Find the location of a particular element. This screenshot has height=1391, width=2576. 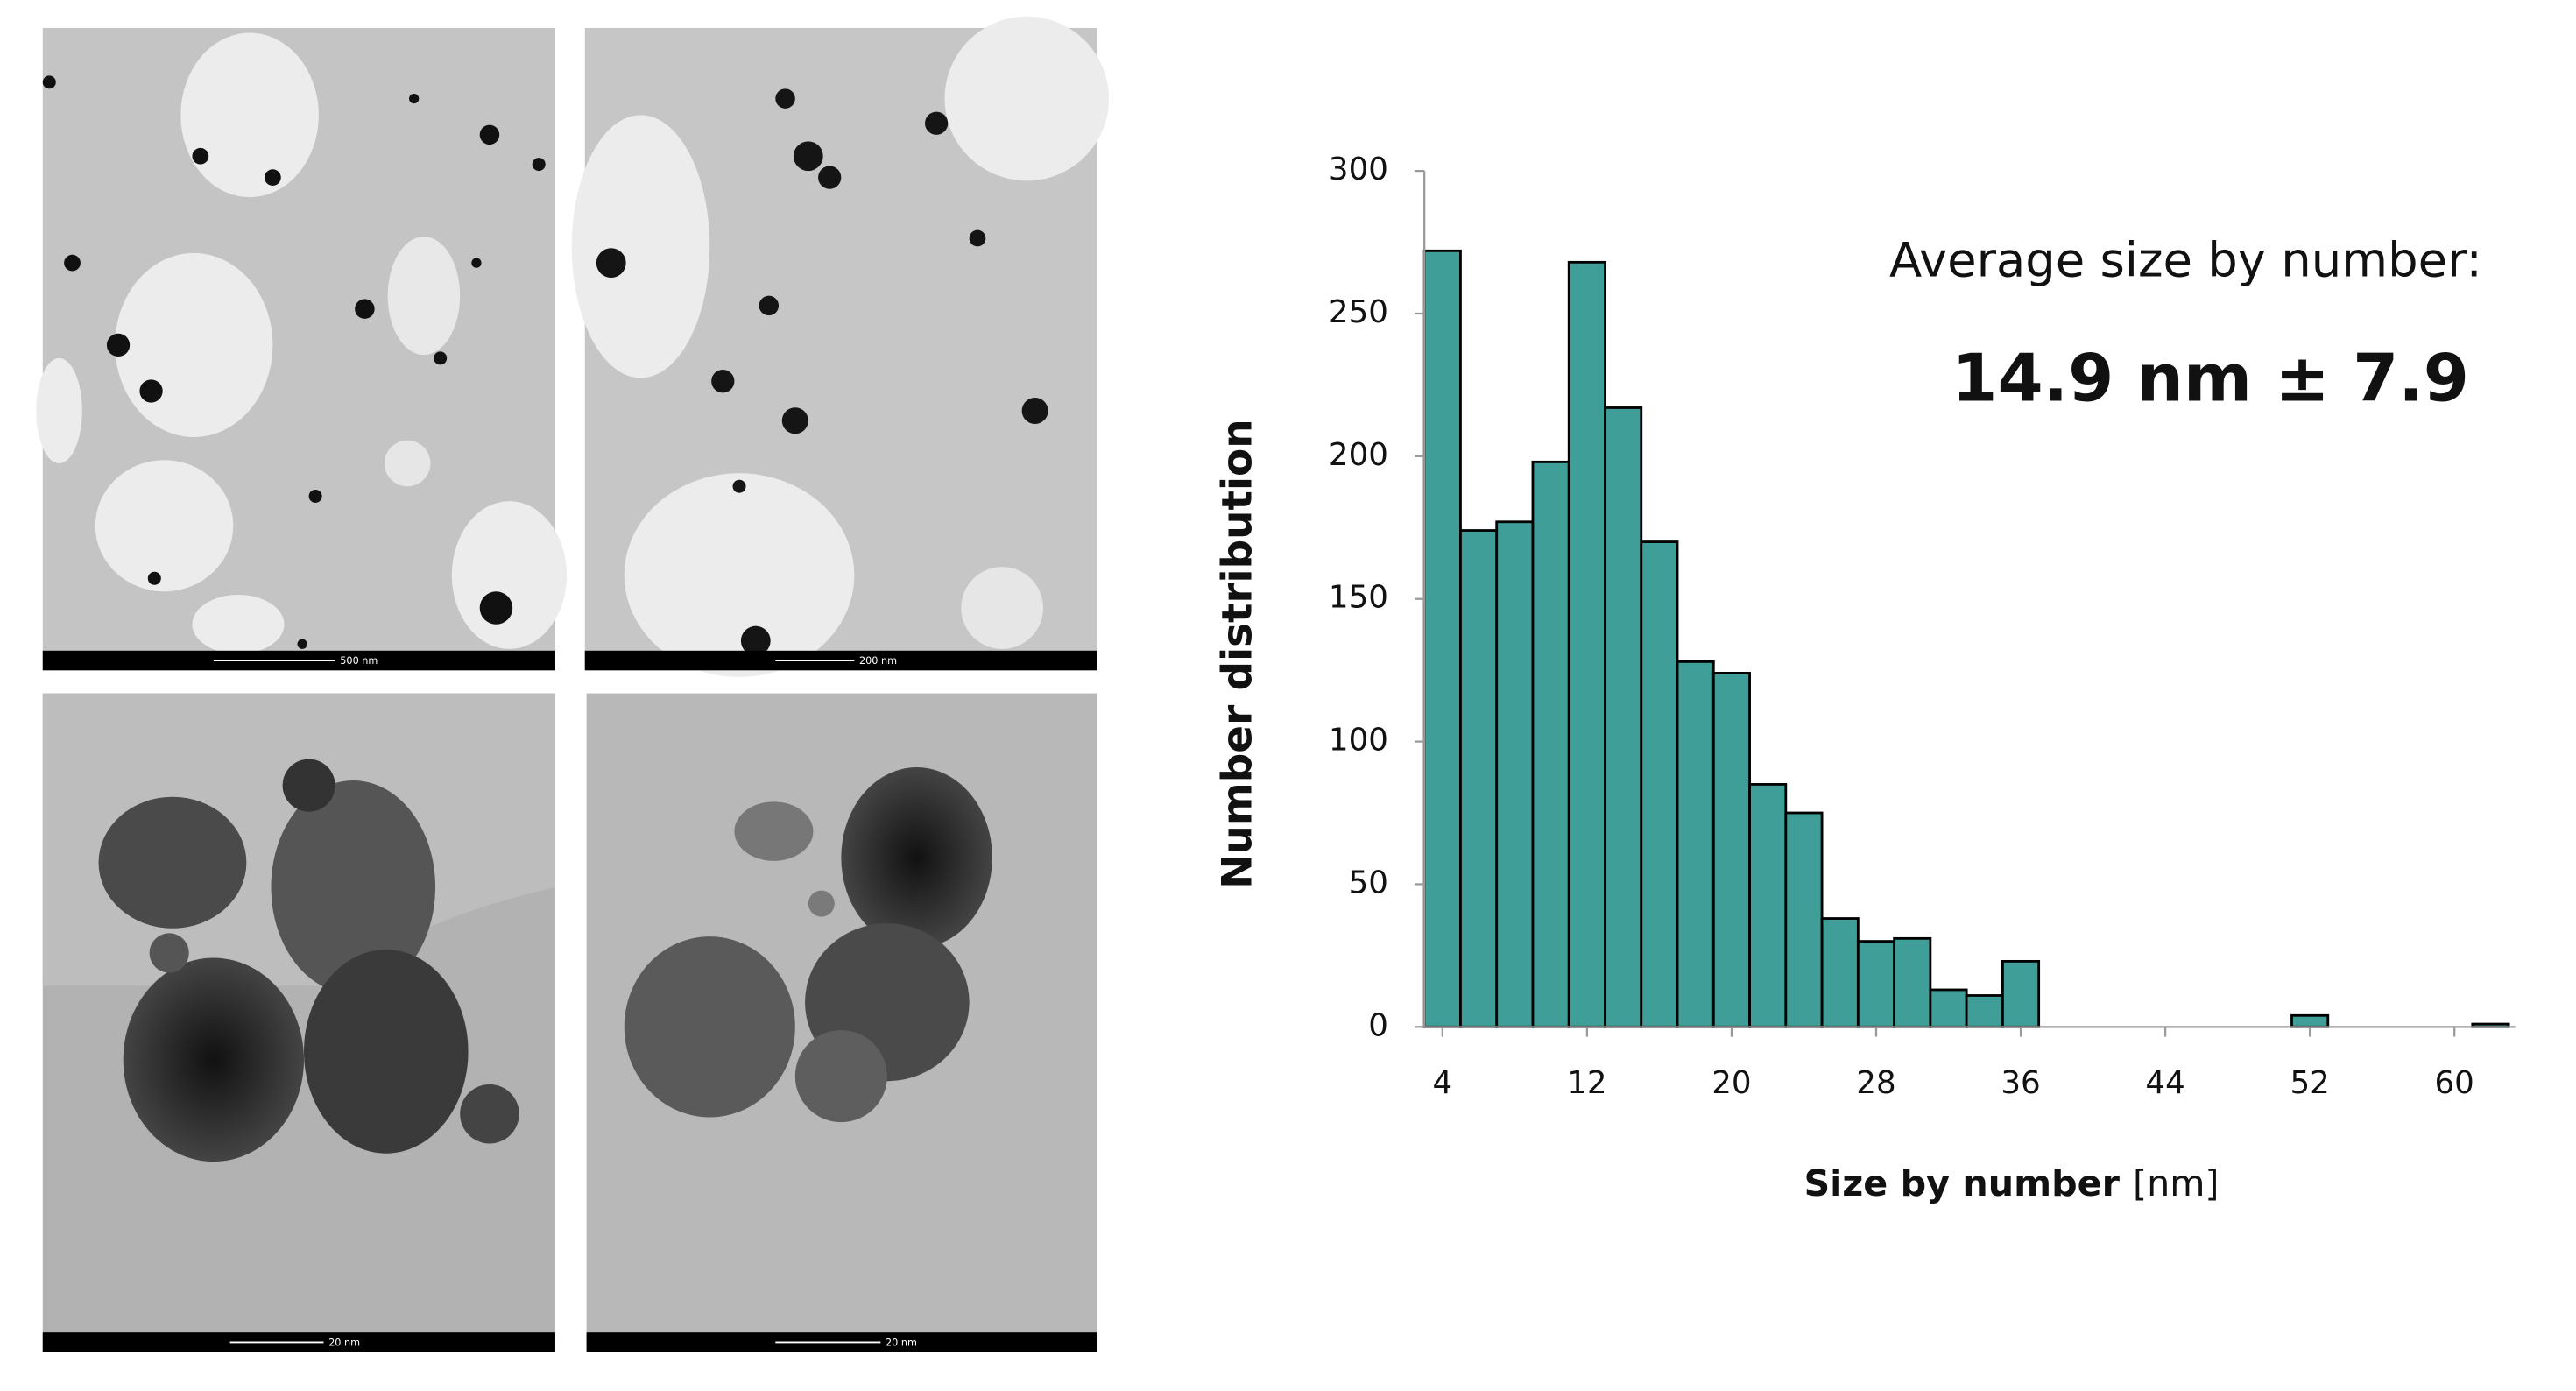

x-axis-label: Size by number [nm] is located at coordinates (2011, 1183).